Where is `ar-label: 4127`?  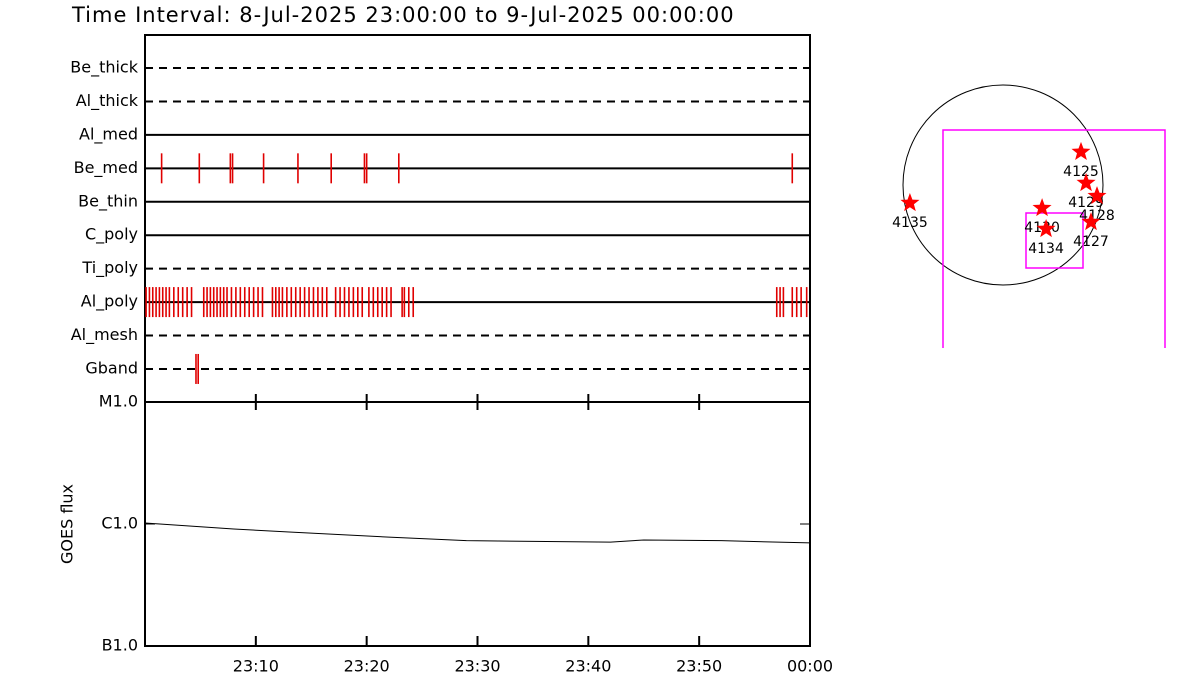
ar-label: 4127 is located at coordinates (1091, 242).